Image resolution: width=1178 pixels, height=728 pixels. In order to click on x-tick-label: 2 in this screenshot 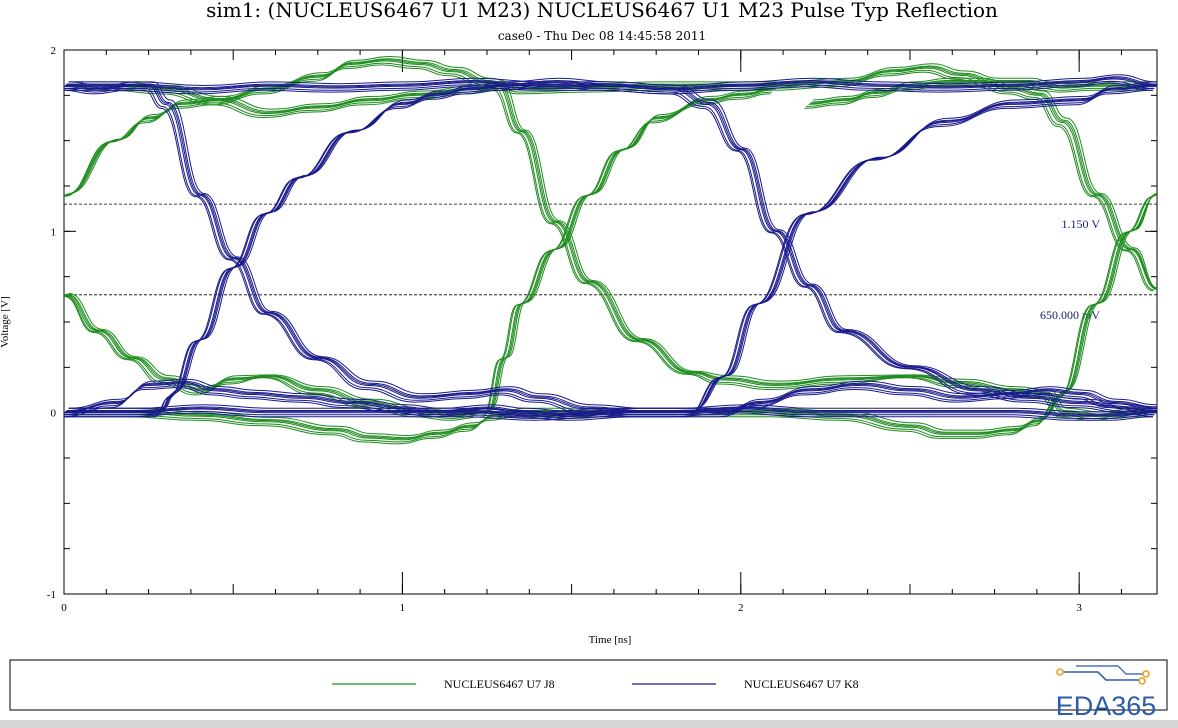, I will do `click(741, 608)`.